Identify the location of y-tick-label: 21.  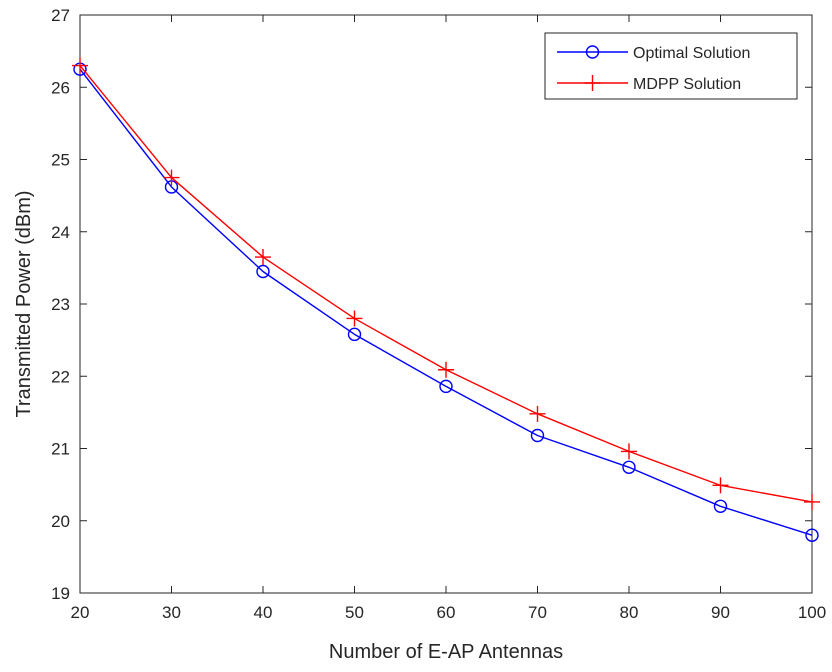
(60, 449).